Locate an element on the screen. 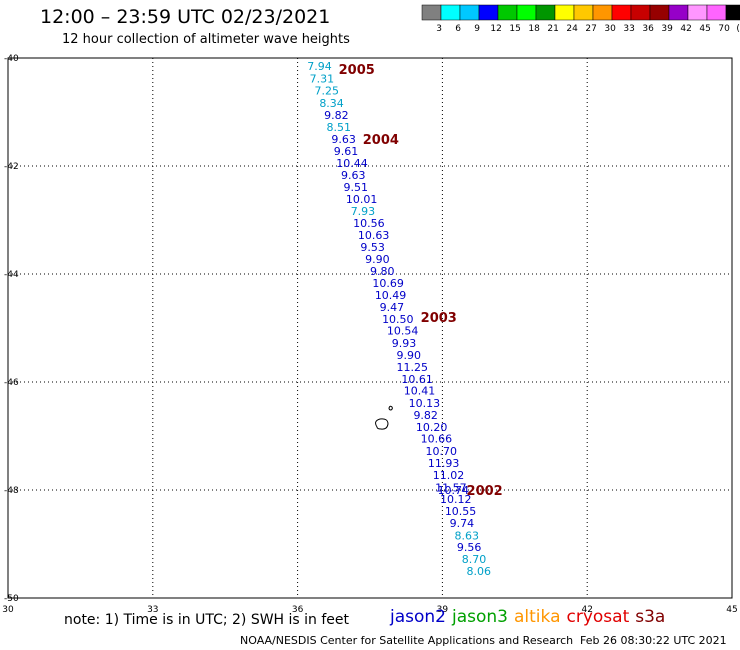  legend-entry-cryosat: cryosat is located at coordinates (598, 617).